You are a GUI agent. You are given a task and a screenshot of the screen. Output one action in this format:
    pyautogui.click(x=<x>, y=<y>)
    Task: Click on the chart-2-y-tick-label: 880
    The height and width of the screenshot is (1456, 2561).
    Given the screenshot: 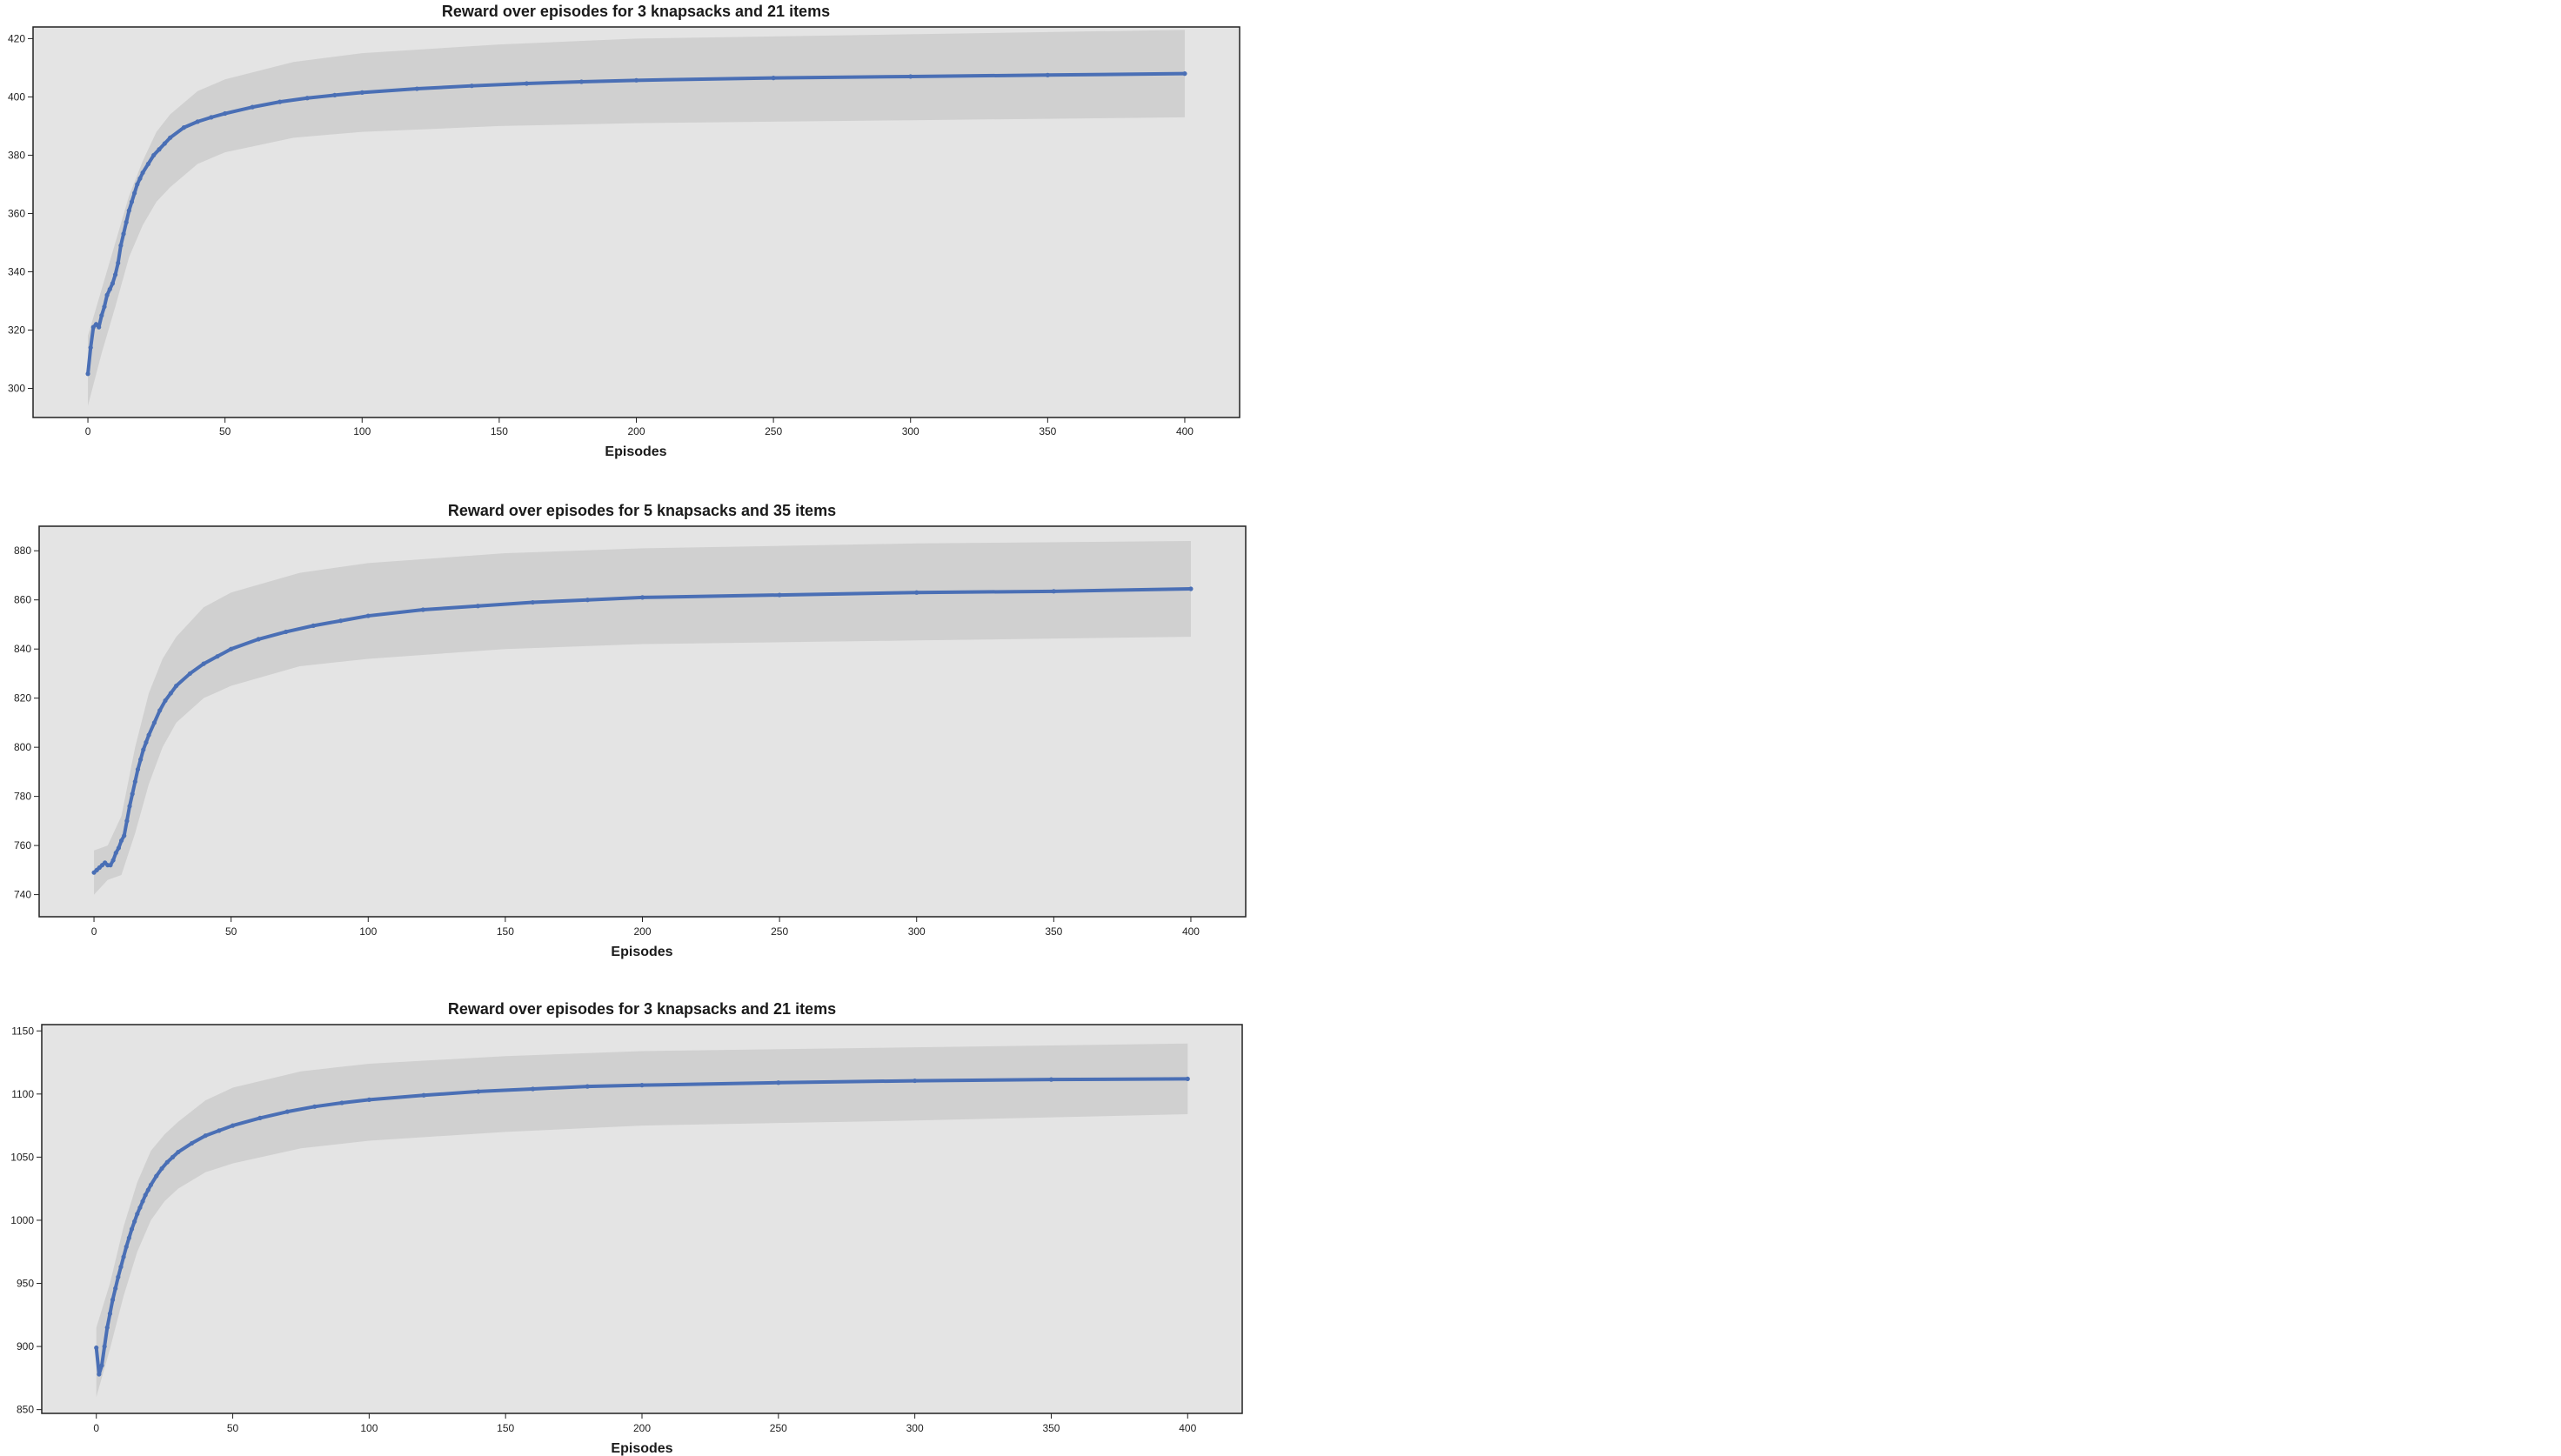 What is the action you would take?
    pyautogui.click(x=22, y=550)
    